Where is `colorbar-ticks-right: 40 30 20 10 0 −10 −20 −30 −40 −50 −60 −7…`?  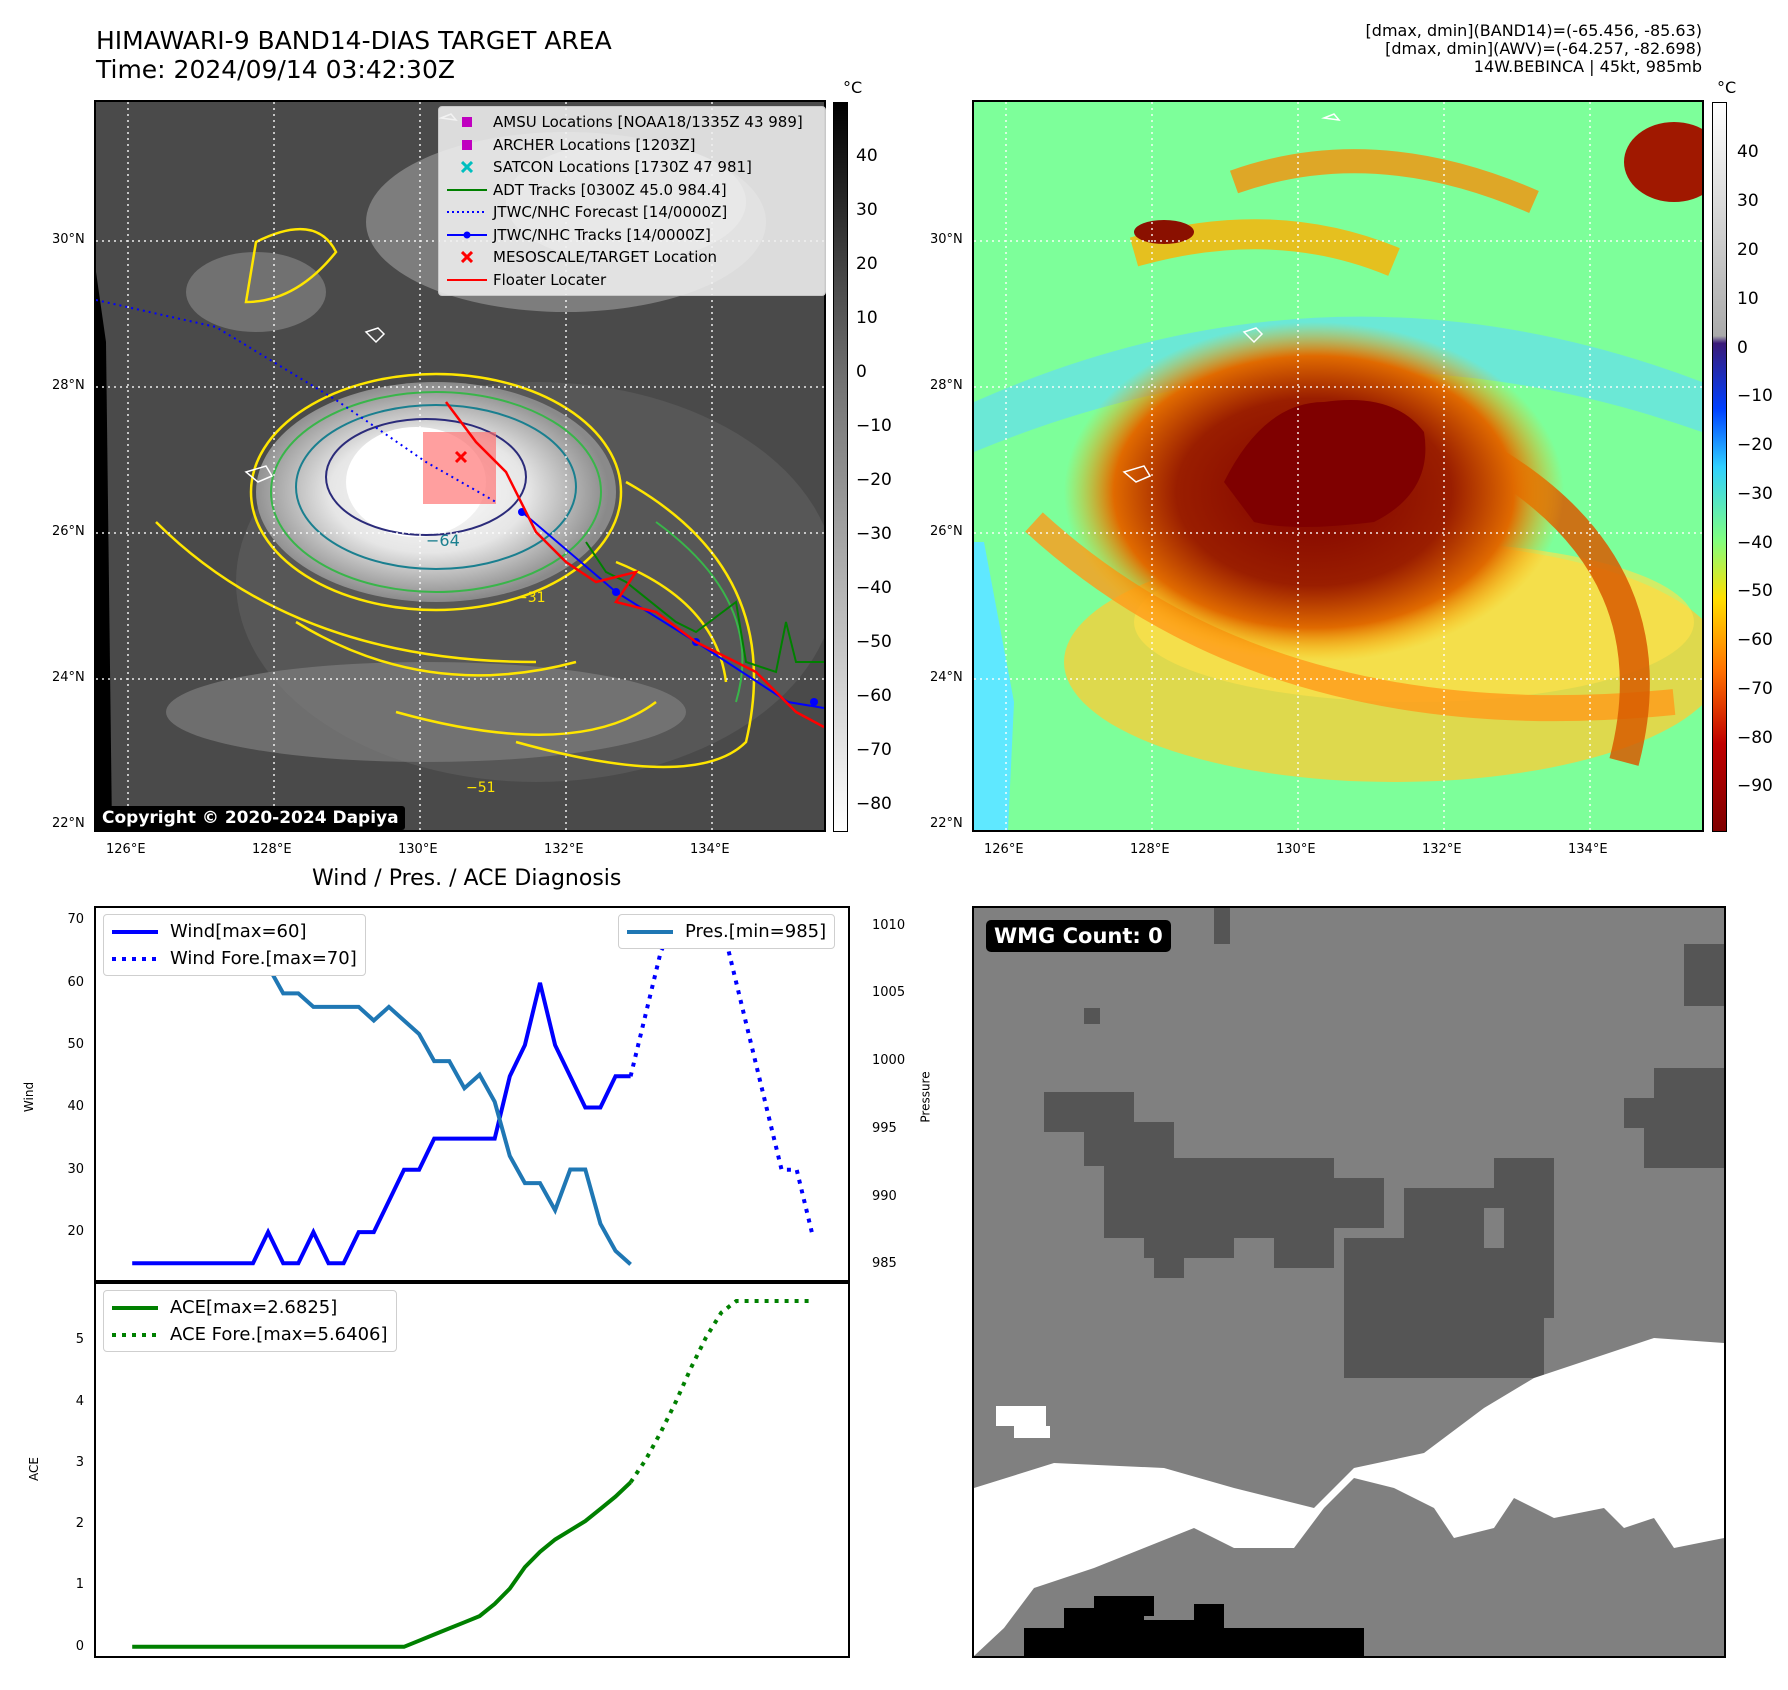 colorbar-ticks-right: 40 30 20 10 0 −10 −20 −30 −40 −50 −60 −7… is located at coordinates (1755, 469).